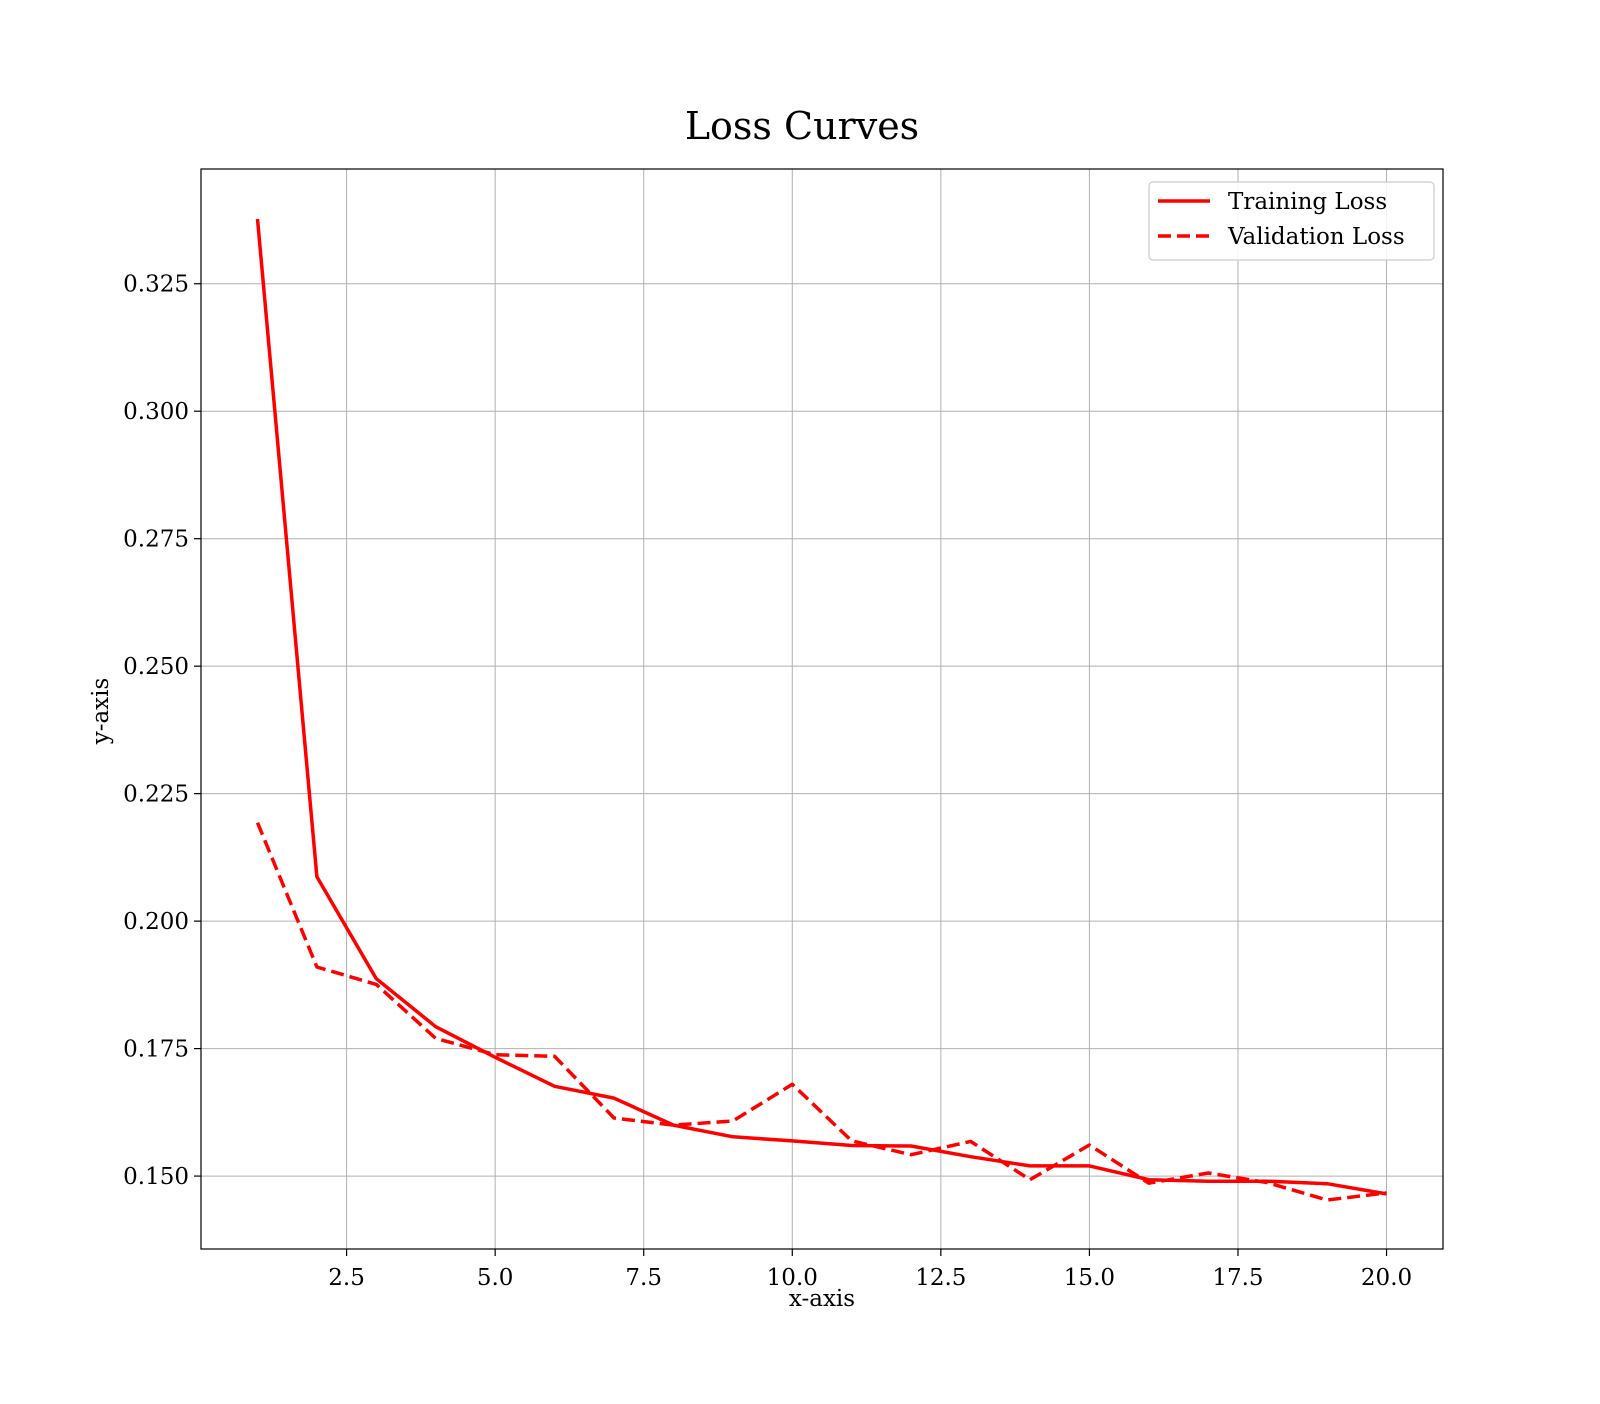 The height and width of the screenshot is (1404, 1600). What do you see at coordinates (156, 922) in the screenshot?
I see `y-tick-label: 0.200` at bounding box center [156, 922].